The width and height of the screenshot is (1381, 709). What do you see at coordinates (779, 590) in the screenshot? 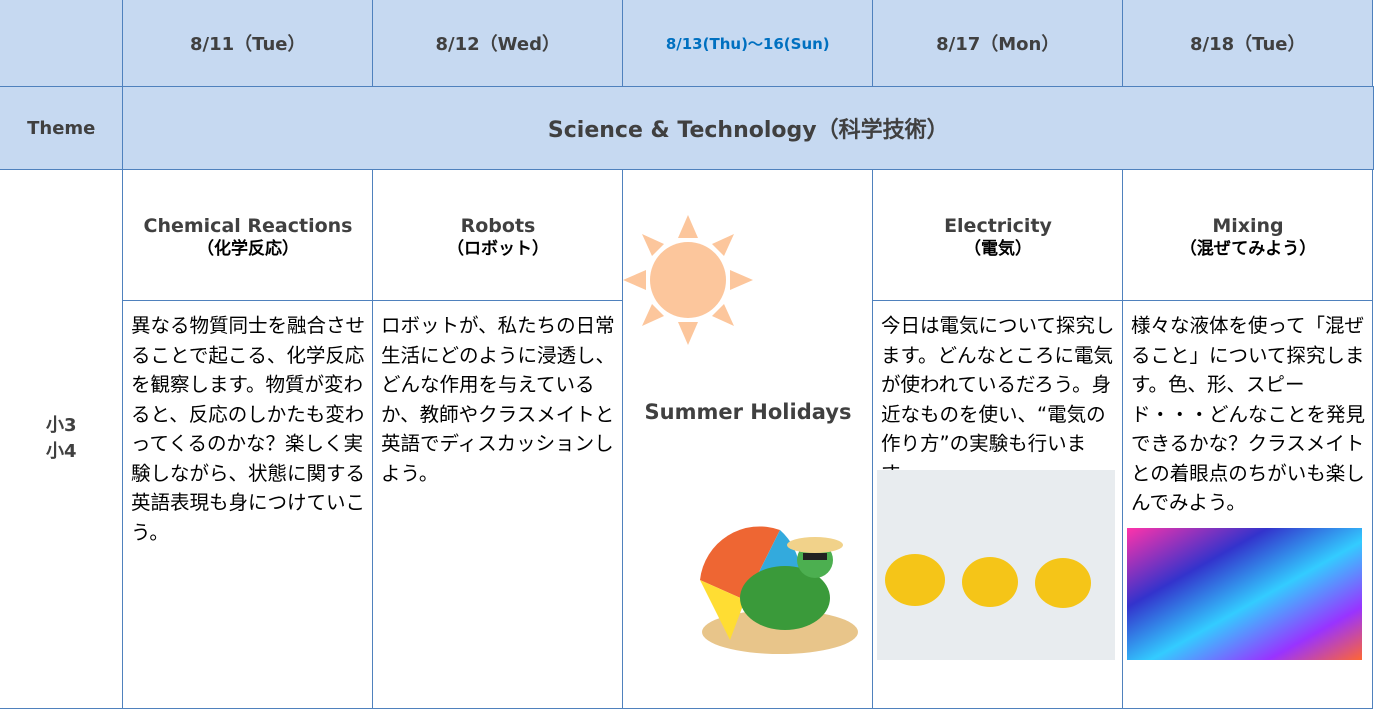
I see `turtle` at bounding box center [779, 590].